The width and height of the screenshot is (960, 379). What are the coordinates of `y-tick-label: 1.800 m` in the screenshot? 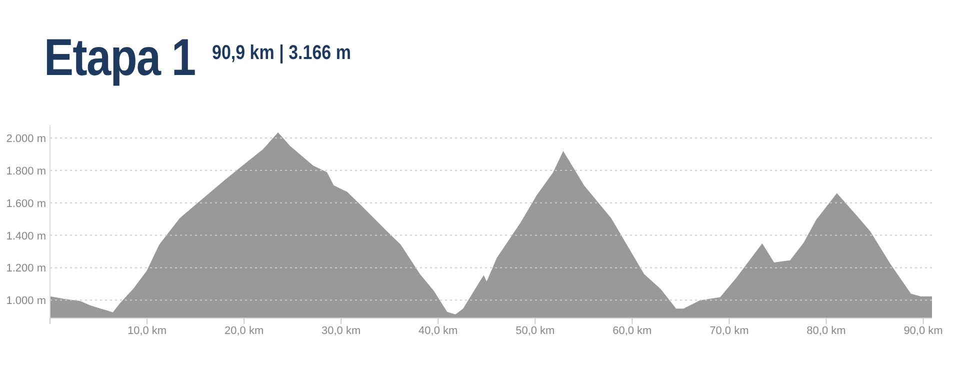 It's located at (26, 171).